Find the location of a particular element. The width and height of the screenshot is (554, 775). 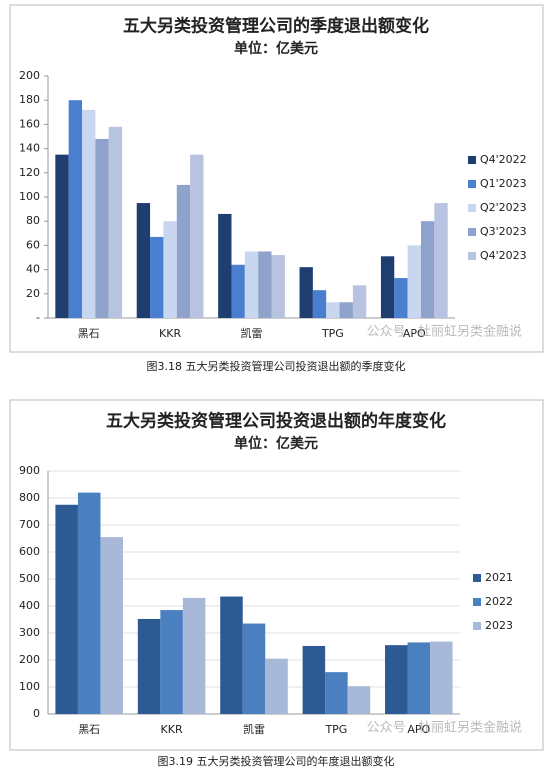

chart-title: 五大另类投资管理公司的季度退出额变化 is located at coordinates (276, 26).